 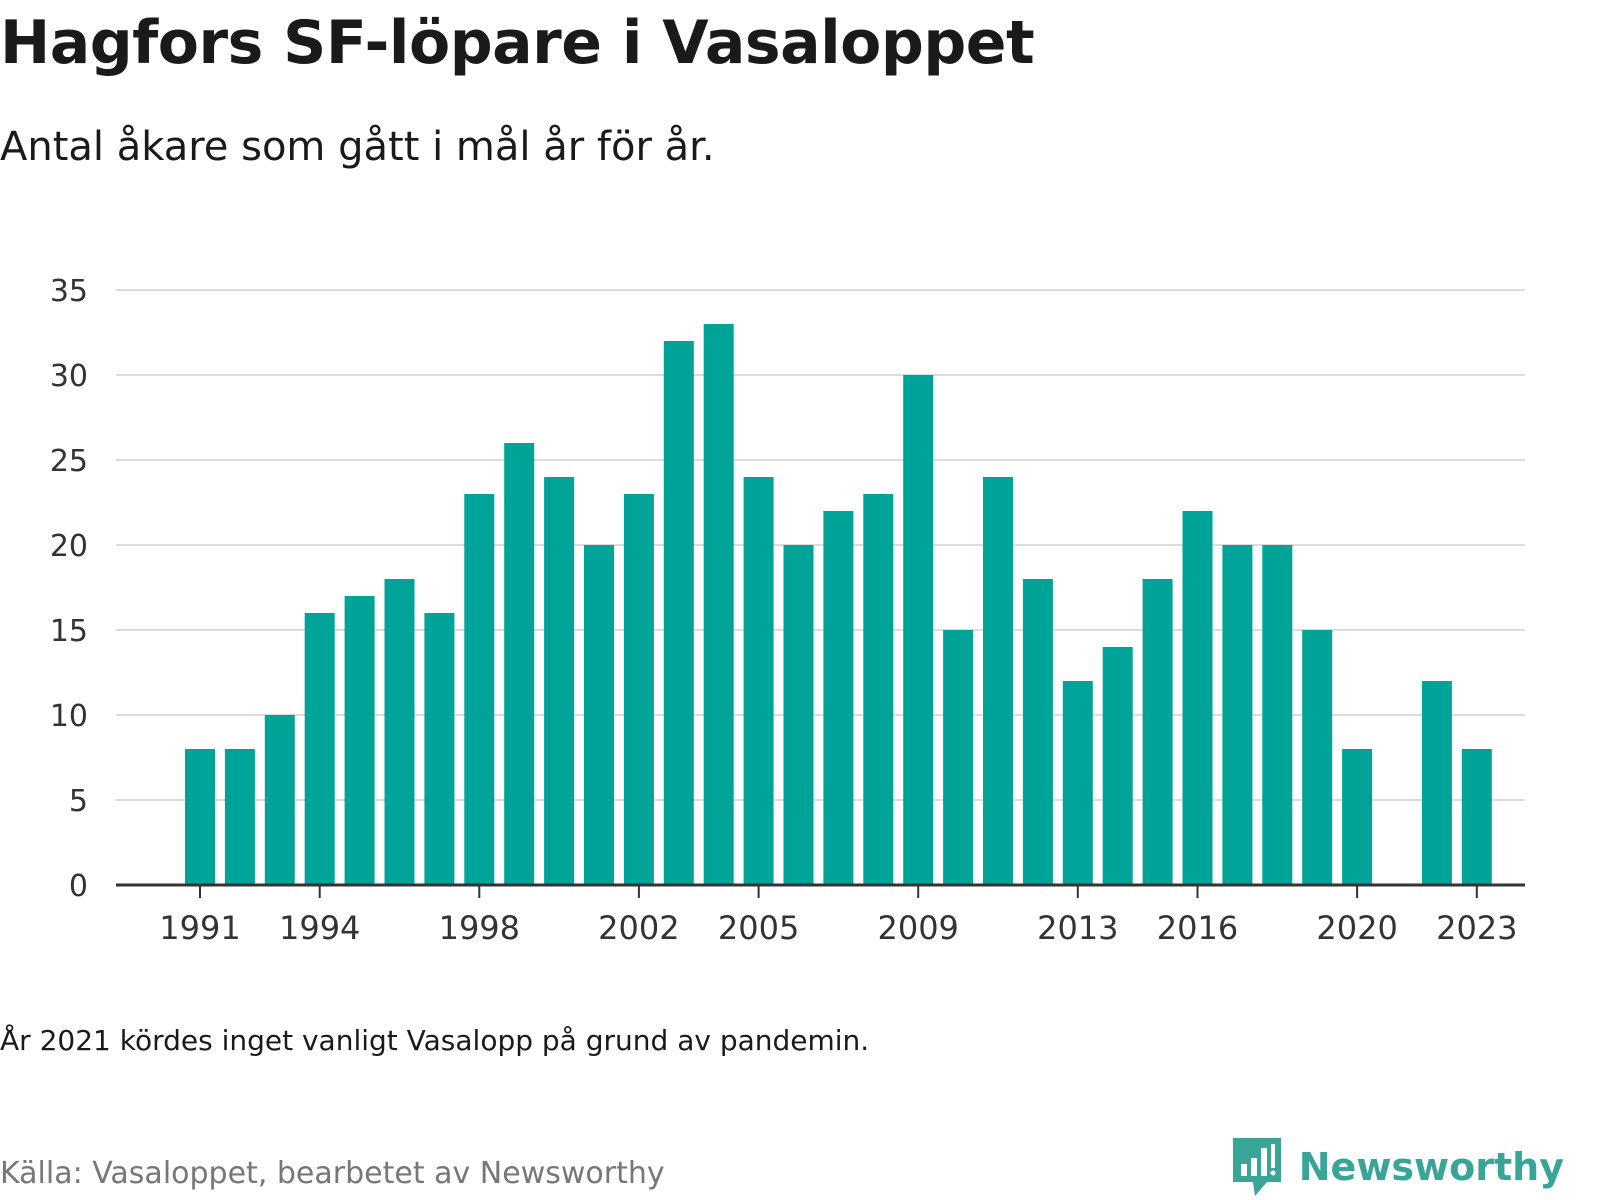 What do you see at coordinates (319, 928) in the screenshot?
I see `x-tick-label: 1994` at bounding box center [319, 928].